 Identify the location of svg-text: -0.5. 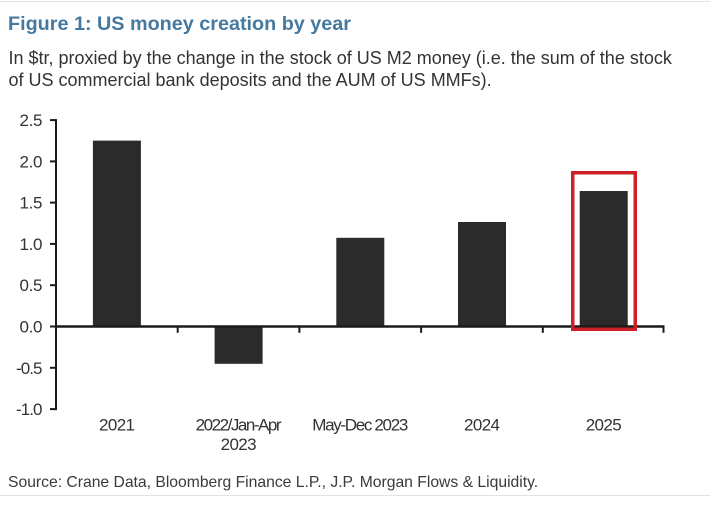
(29, 368).